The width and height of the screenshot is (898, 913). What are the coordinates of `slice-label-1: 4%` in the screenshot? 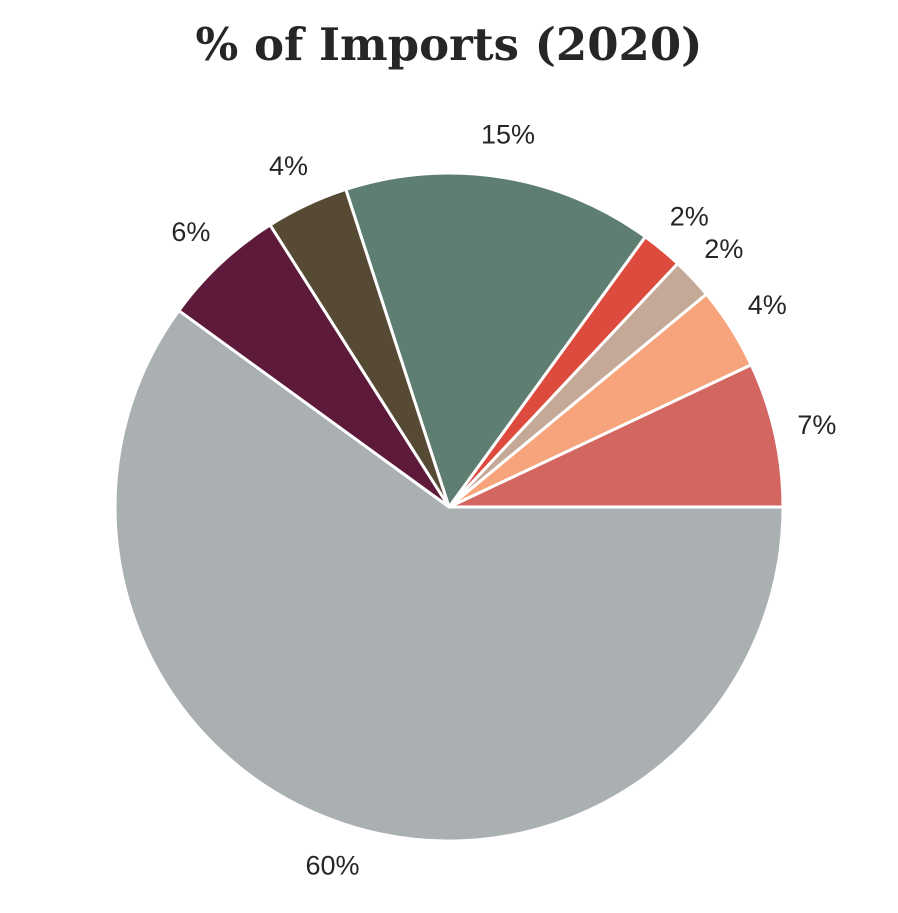 It's located at (767, 305).